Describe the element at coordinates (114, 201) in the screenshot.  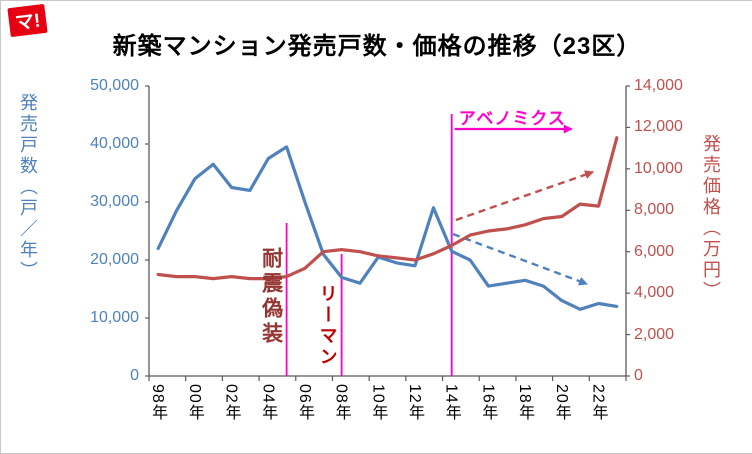
I see `left-axis-tick-label: 30,000` at that location.